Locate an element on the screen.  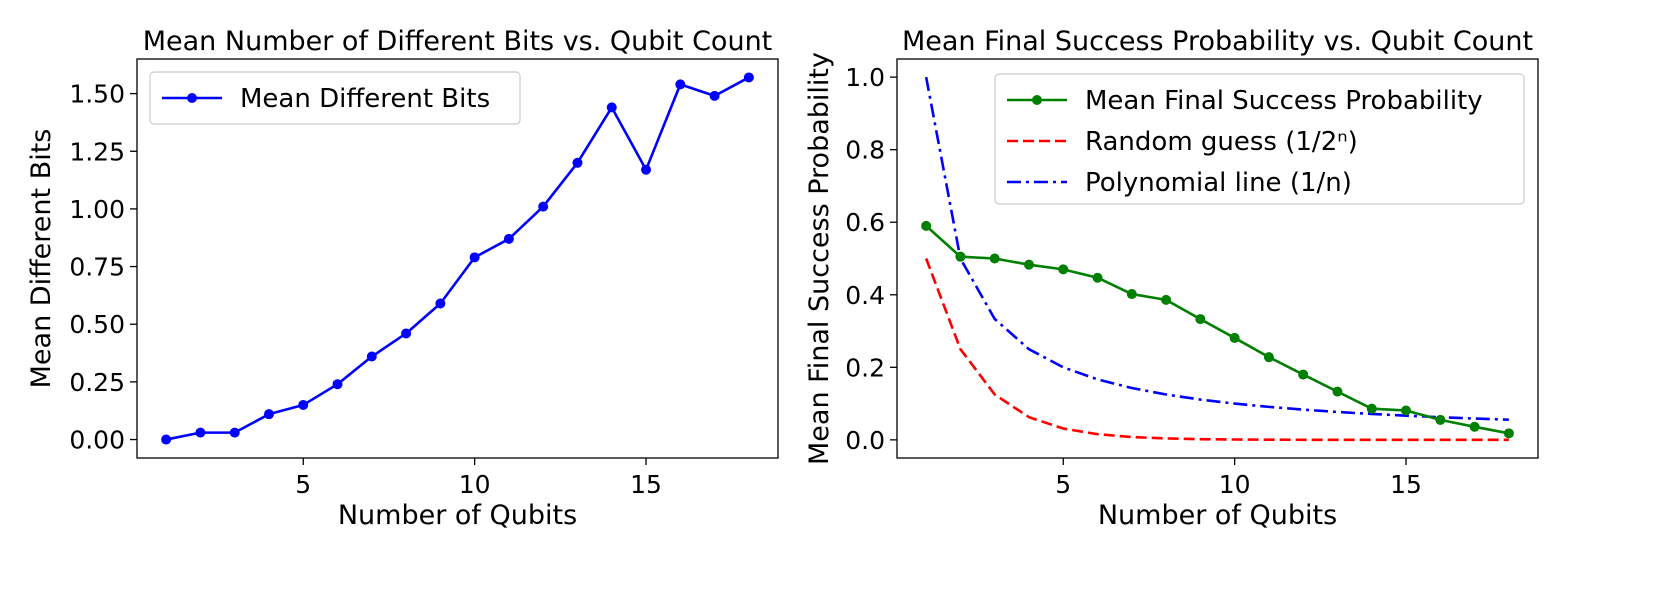
y-tick-label: 0.00 is located at coordinates (97, 440).